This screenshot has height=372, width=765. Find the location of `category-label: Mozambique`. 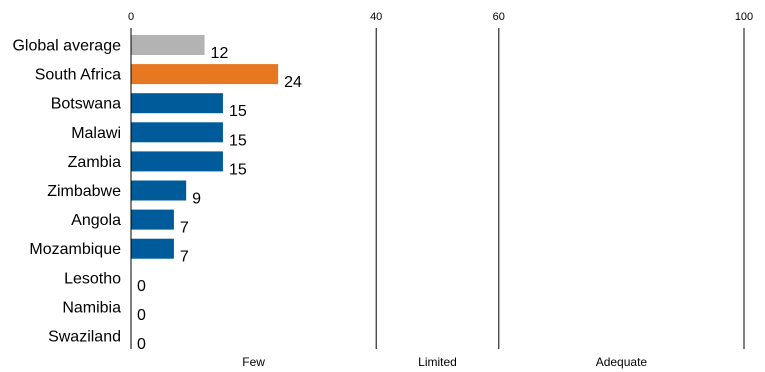

category-label: Mozambique is located at coordinates (75, 249).